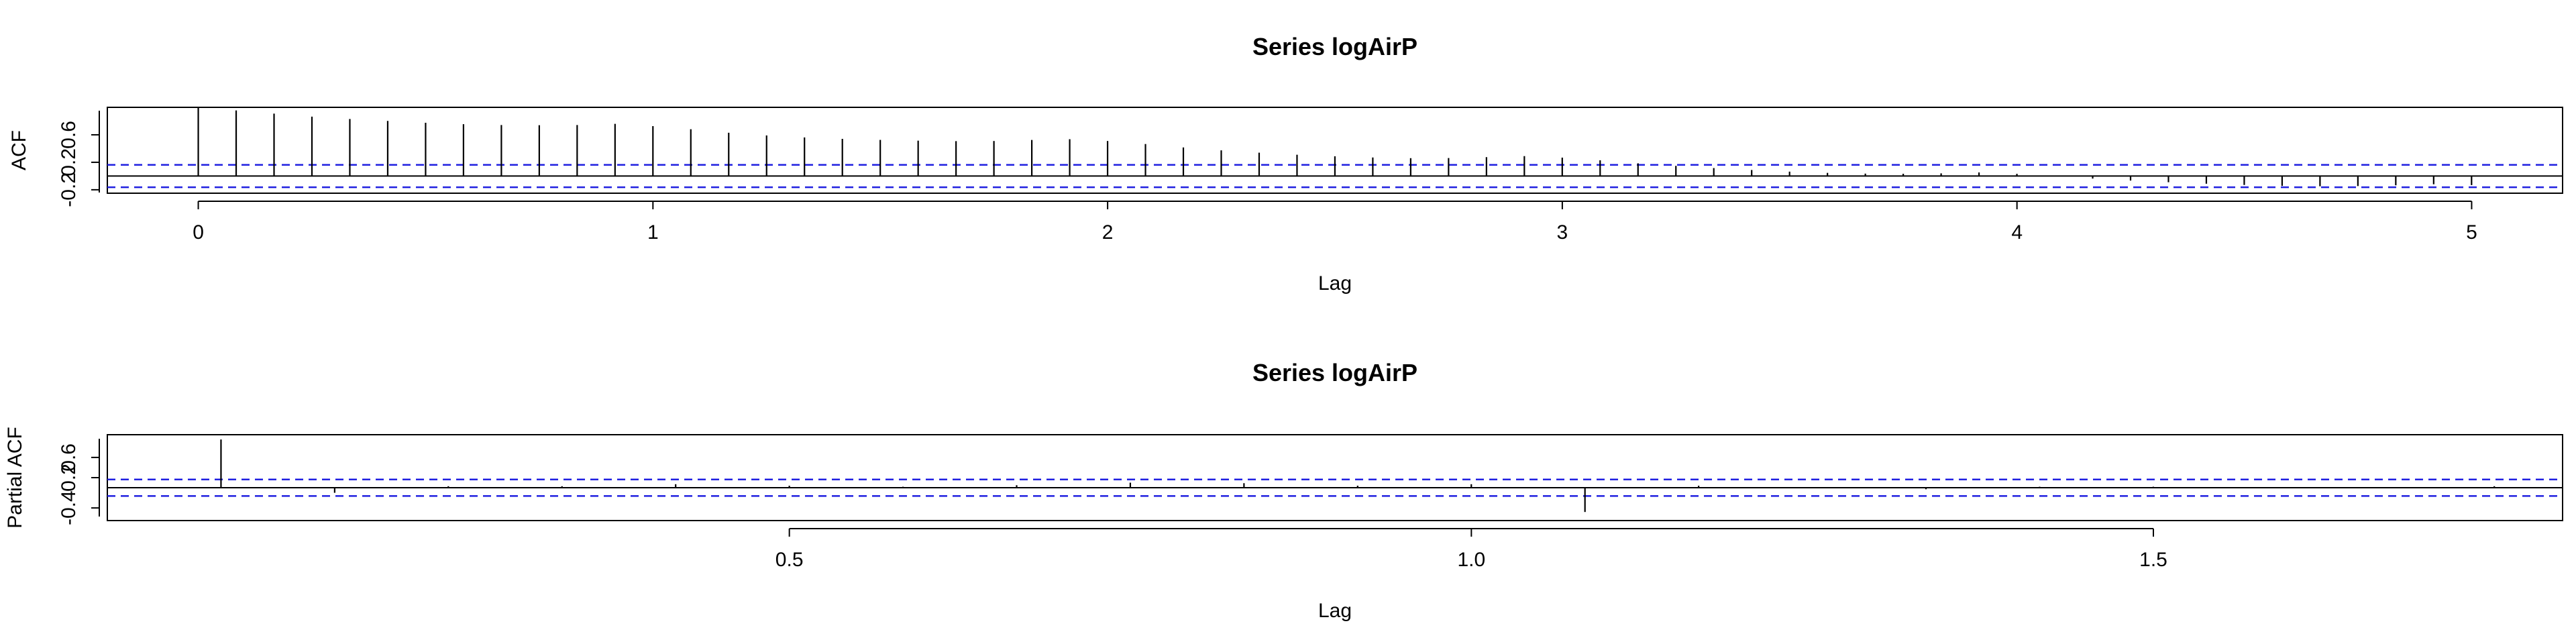 This screenshot has width=2576, height=644. What do you see at coordinates (2153, 560) in the screenshot?
I see `pacf-x-tick-label: 1.5` at bounding box center [2153, 560].